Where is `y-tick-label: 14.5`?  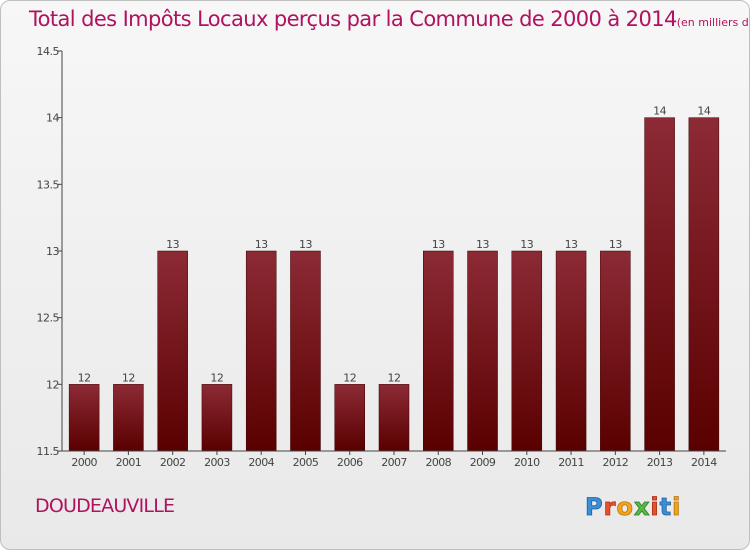
y-tick-label: 14.5 is located at coordinates (48, 51).